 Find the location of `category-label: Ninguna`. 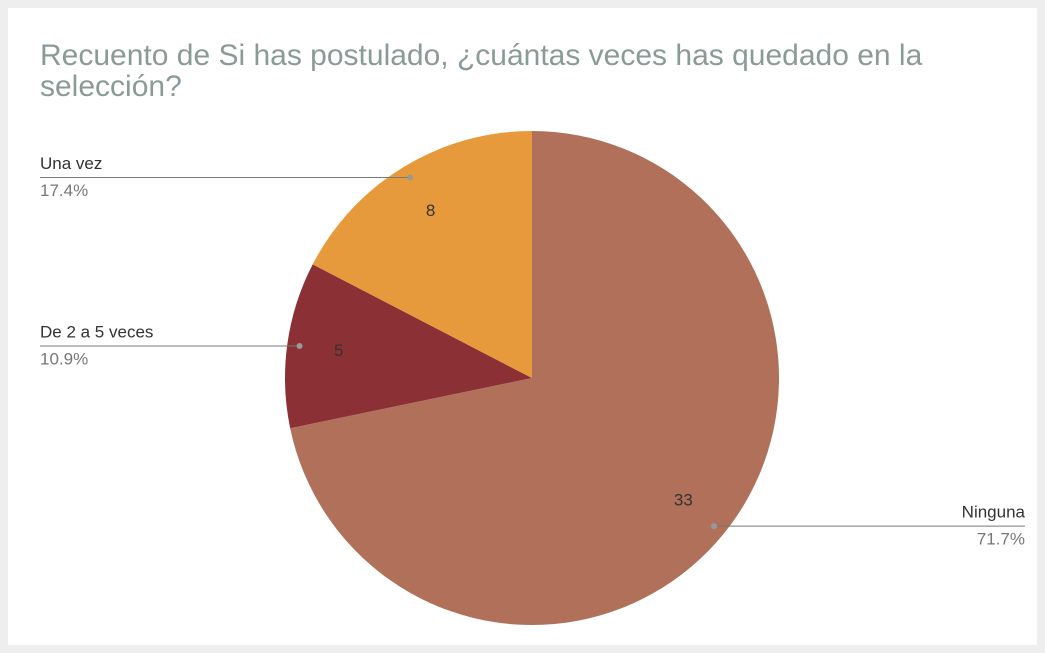

category-label: Ninguna is located at coordinates (994, 512).